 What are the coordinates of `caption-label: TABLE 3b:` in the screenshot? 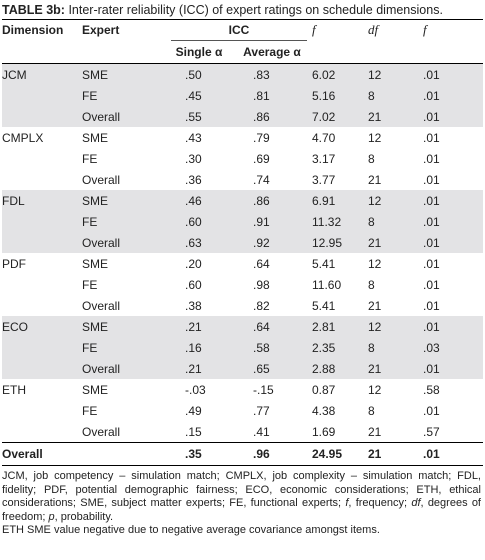 It's located at (33, 10).